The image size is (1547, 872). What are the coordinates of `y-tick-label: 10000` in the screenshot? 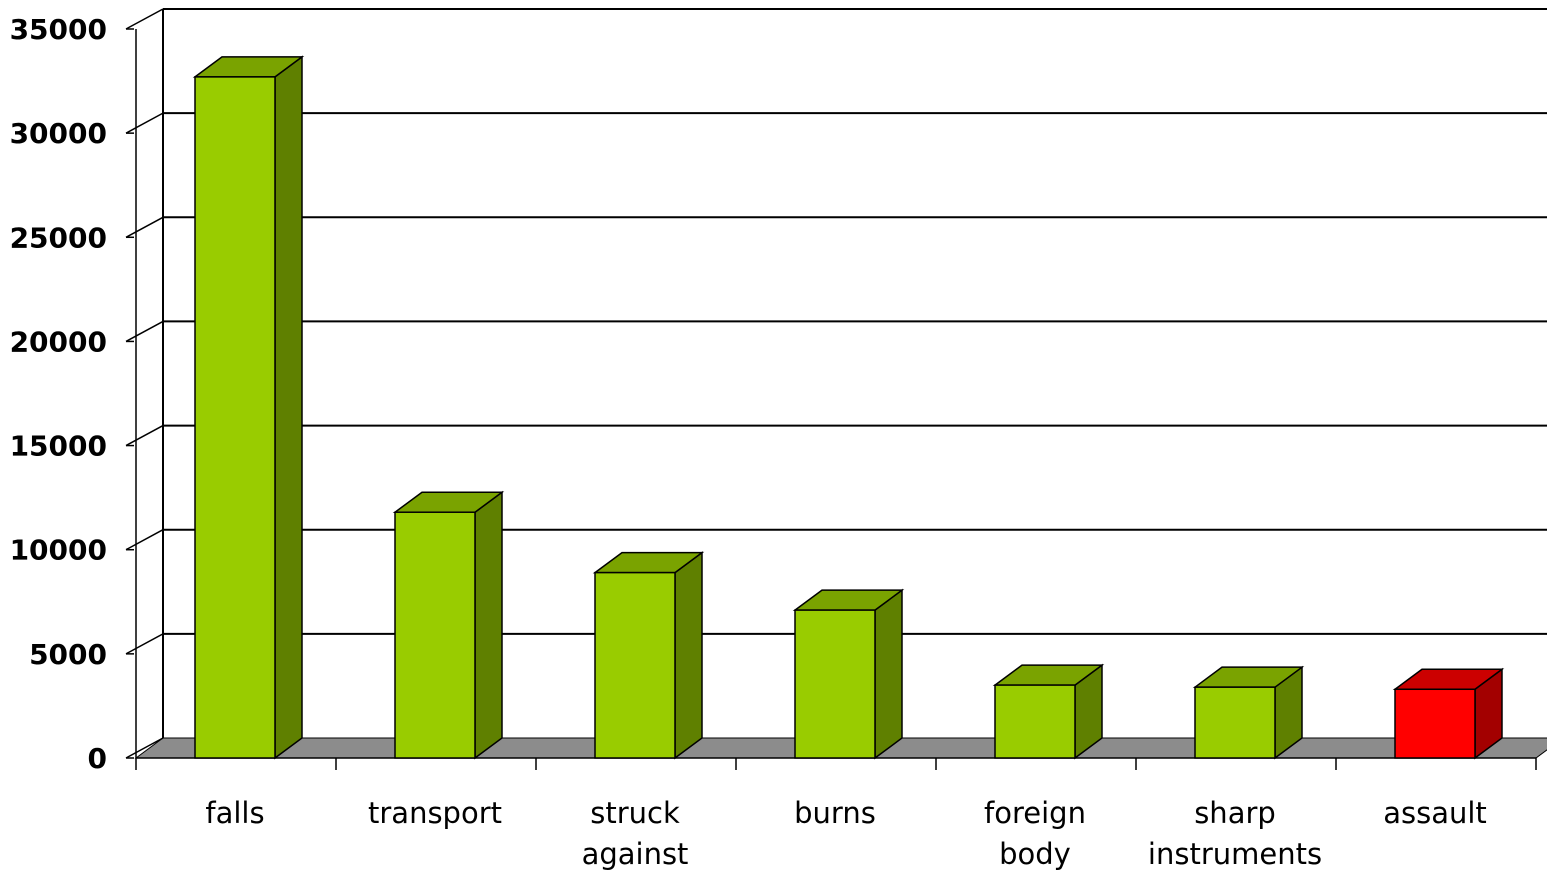 It's located at (58, 550).